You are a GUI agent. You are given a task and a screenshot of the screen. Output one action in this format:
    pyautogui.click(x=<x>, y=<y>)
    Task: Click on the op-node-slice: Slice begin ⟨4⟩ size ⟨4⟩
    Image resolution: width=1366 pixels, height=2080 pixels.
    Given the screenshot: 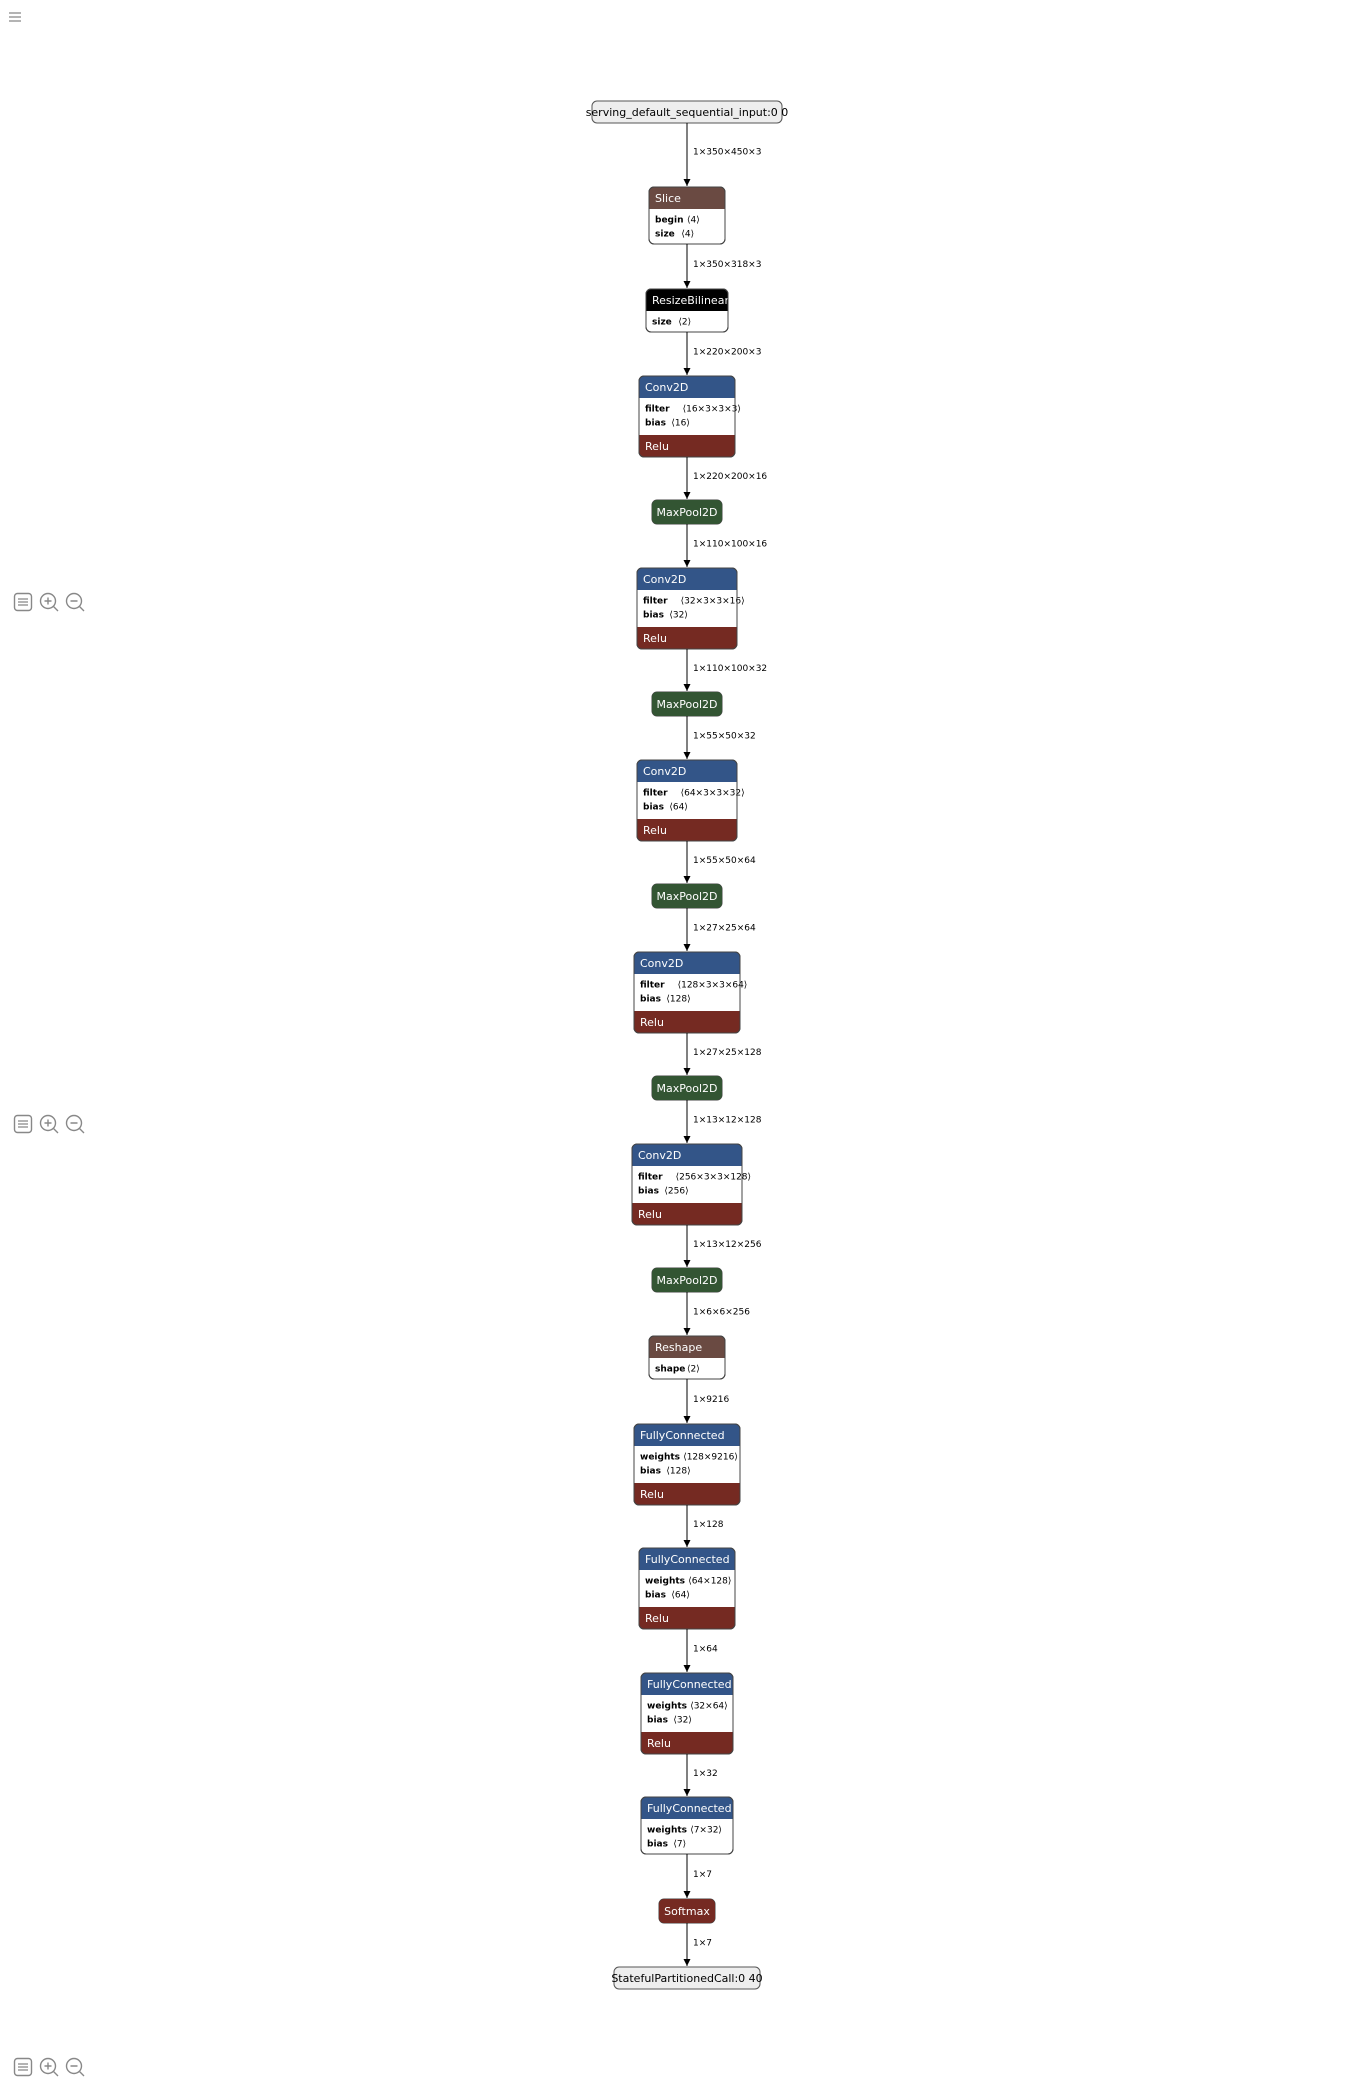 What is the action you would take?
    pyautogui.click(x=687, y=215)
    